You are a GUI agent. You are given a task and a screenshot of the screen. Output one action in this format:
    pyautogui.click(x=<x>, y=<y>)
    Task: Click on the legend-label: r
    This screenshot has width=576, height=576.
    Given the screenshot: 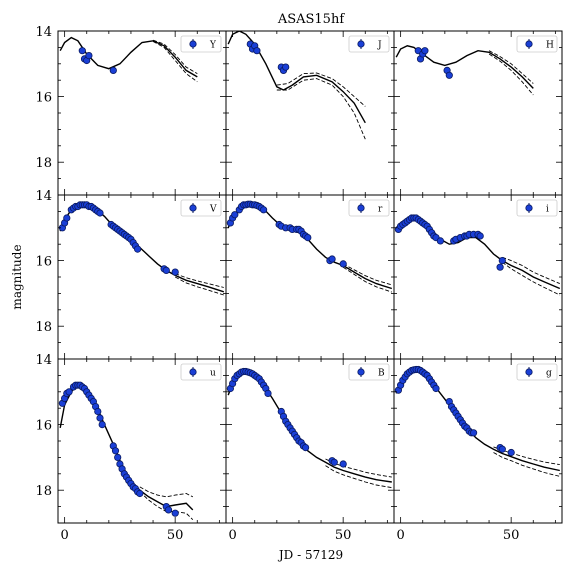 What is the action you would take?
    pyautogui.click(x=380, y=210)
    